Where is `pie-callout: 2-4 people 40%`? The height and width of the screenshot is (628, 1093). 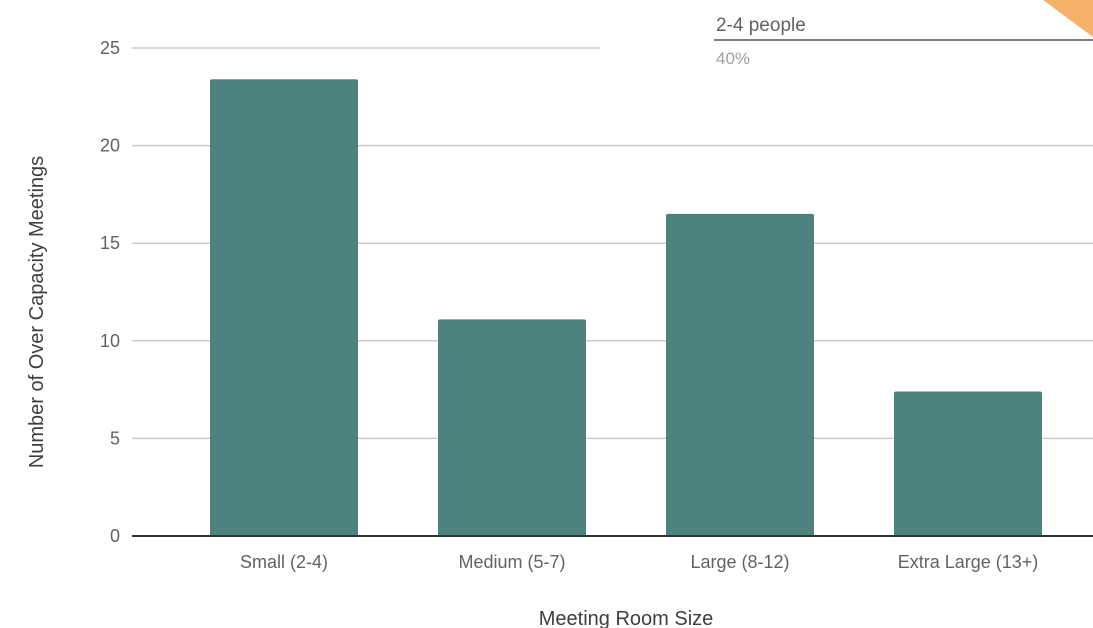 pie-callout: 2-4 people 40% is located at coordinates (846, 39).